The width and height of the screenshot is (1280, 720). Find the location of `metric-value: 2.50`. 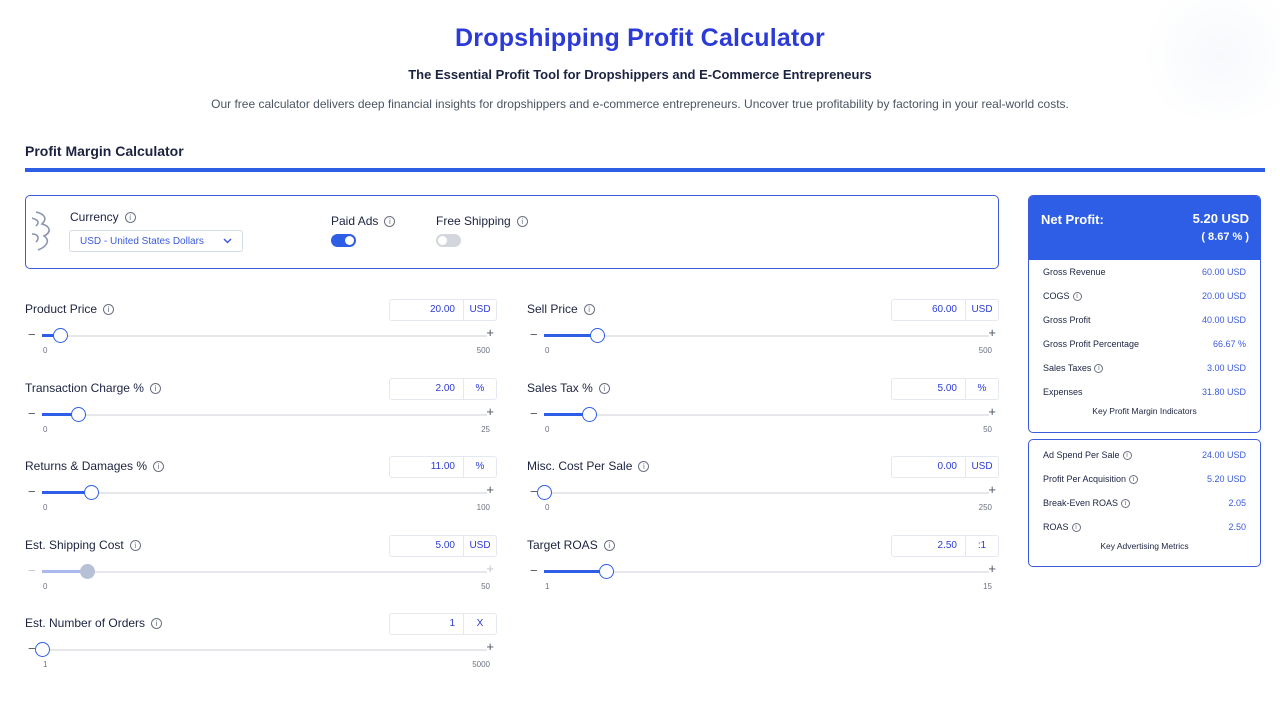

metric-value: 2.50 is located at coordinates (1237, 527).